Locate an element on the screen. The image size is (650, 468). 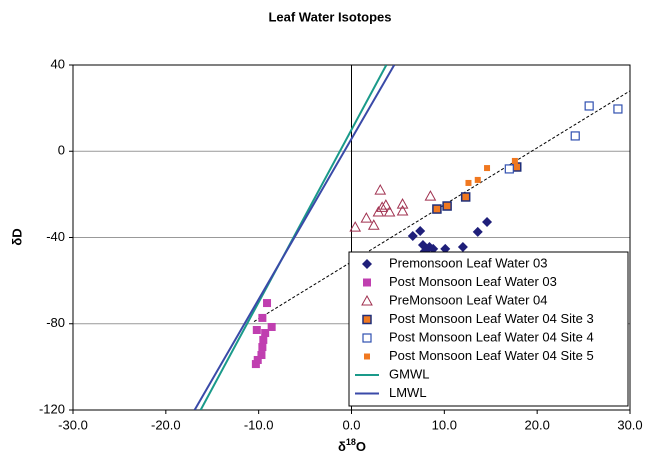
legend-label: Post Monsoon Leaf Water 03 is located at coordinates (473, 281).